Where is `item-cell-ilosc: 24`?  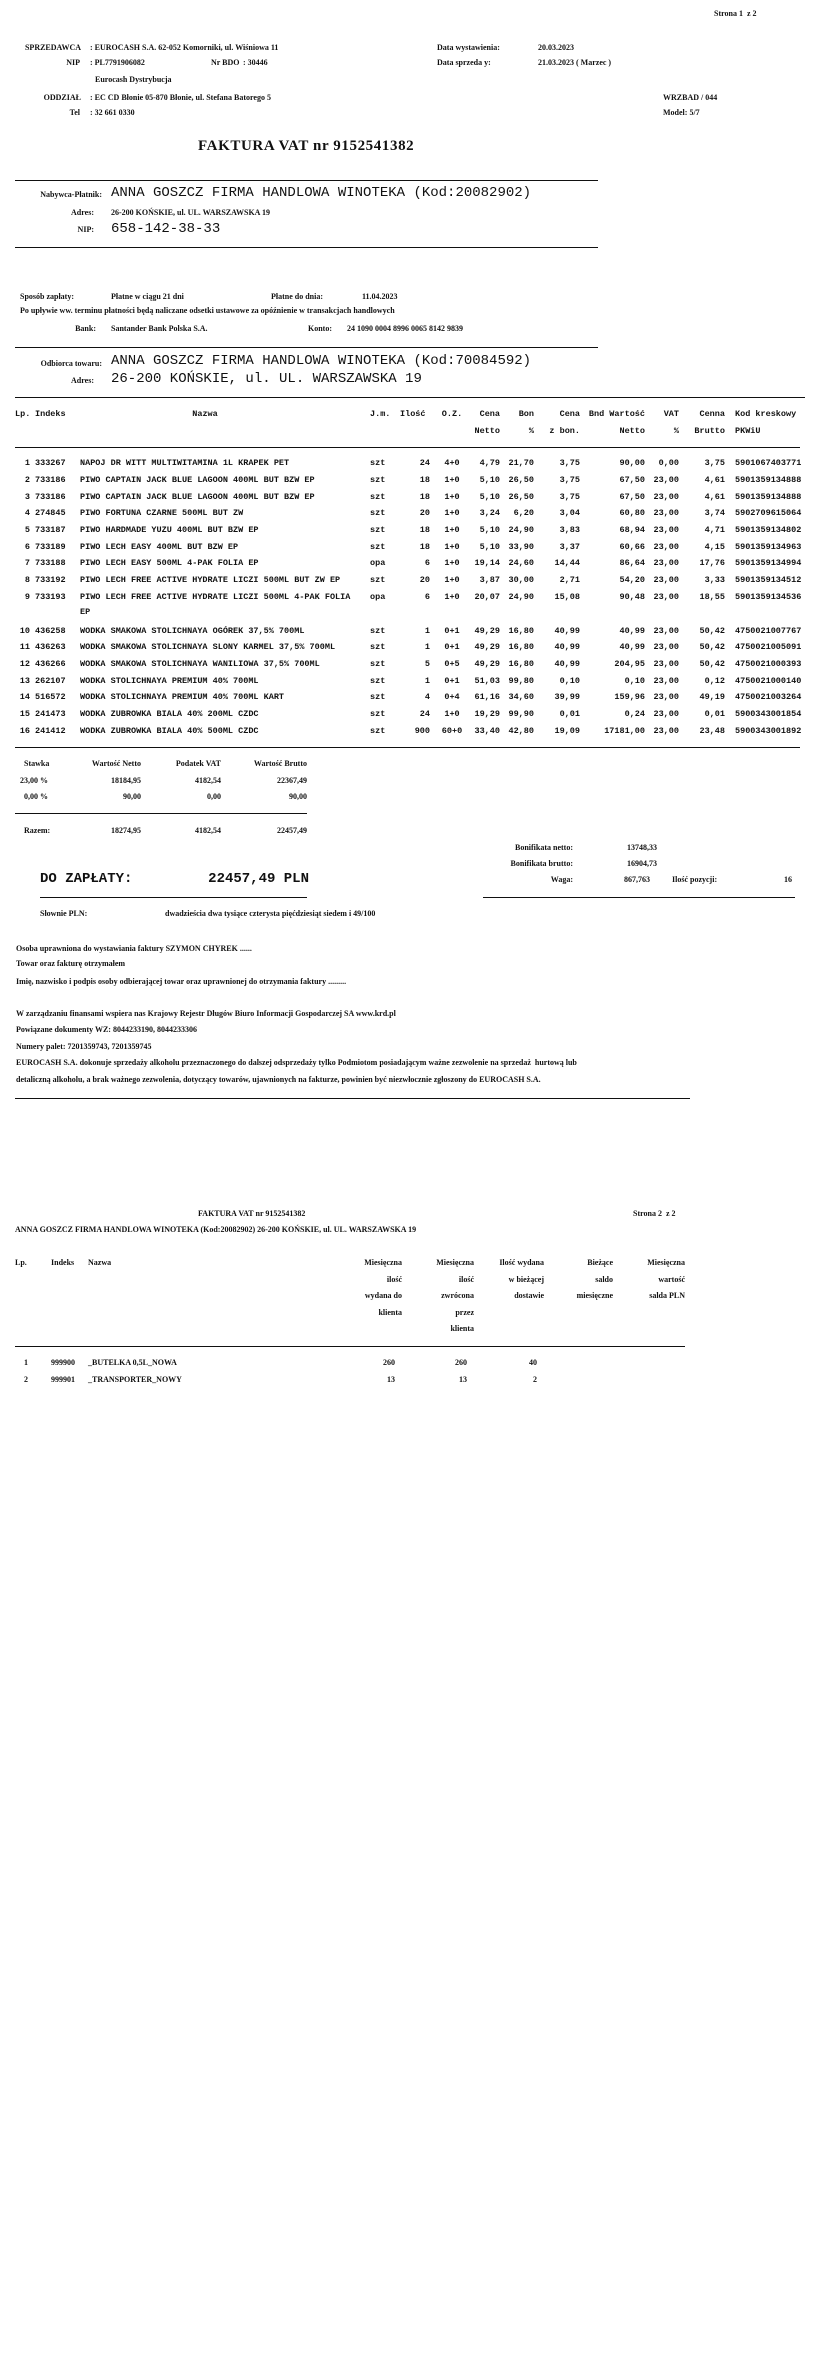 item-cell-ilosc: 24 is located at coordinates (424, 714).